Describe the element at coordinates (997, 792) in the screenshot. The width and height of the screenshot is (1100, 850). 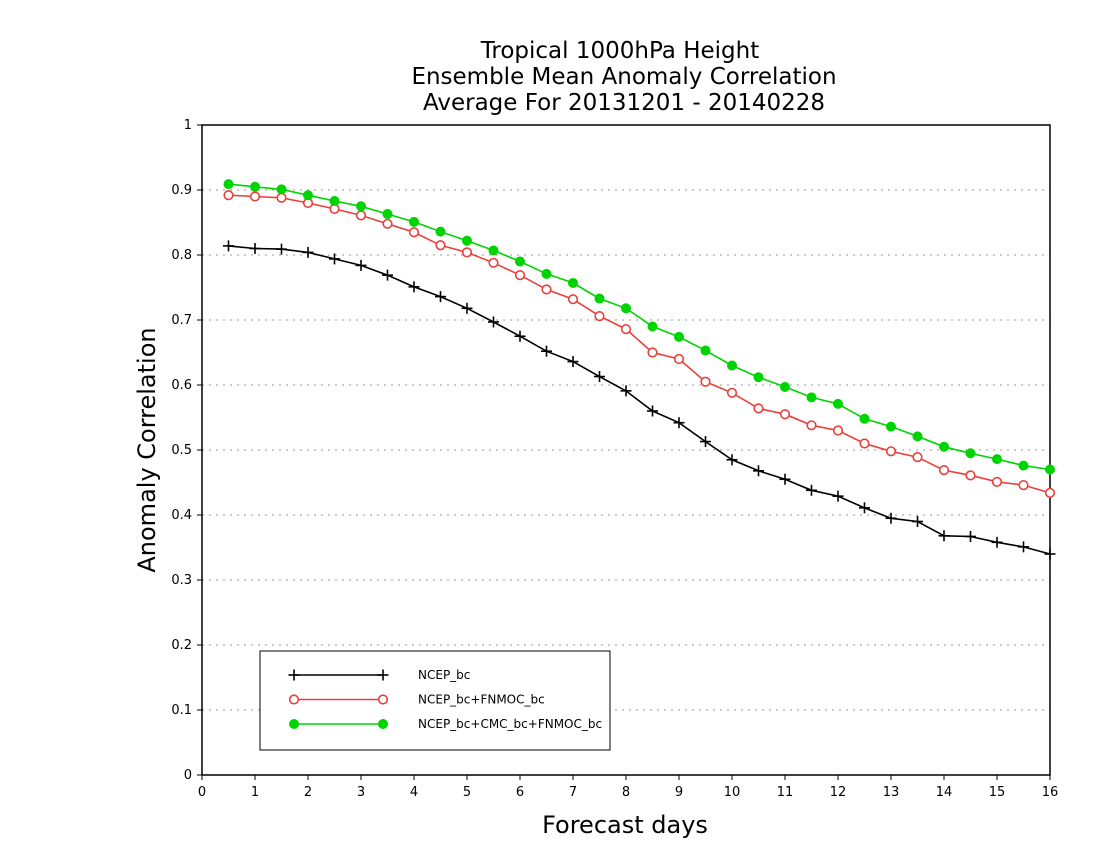
I see `x-tick-label: 15` at that location.